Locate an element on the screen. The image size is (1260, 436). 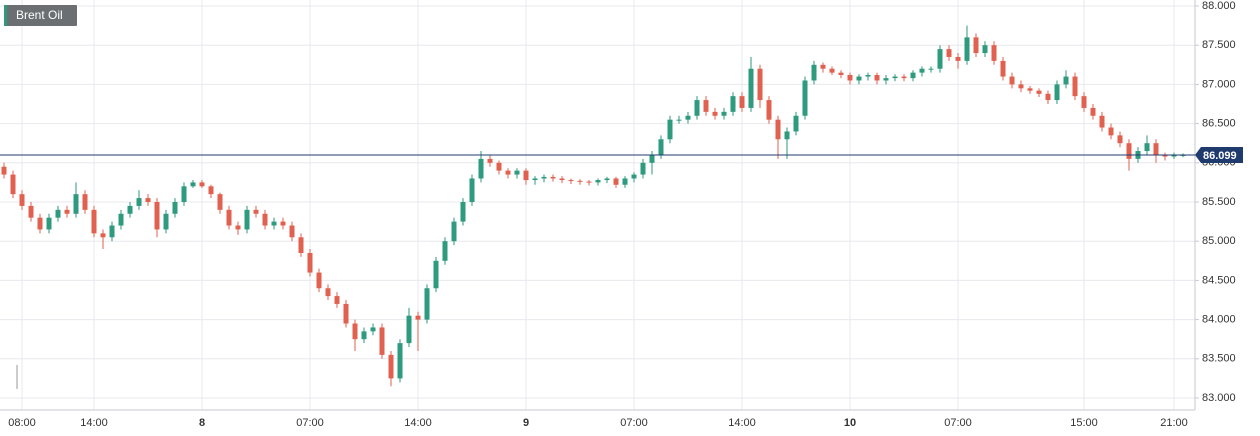
x-tick-label: 9 is located at coordinates (526, 423).